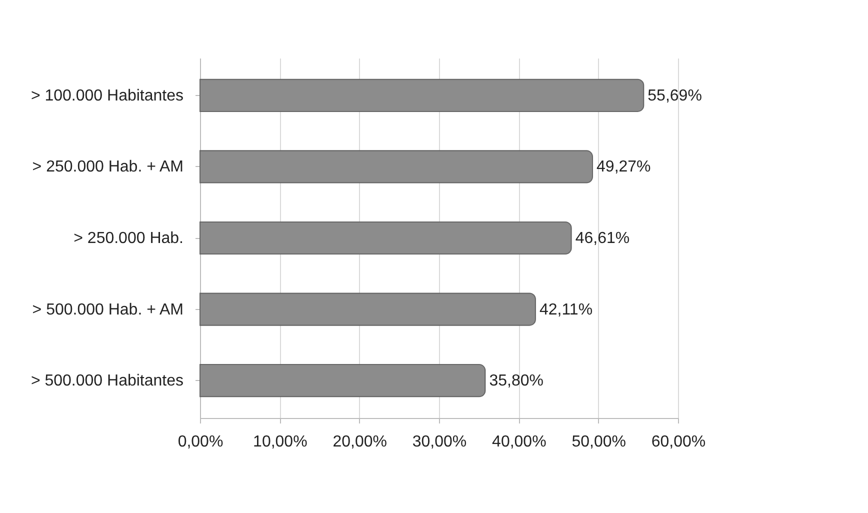 The height and width of the screenshot is (513, 868). What do you see at coordinates (623, 167) in the screenshot?
I see `data-label: 49,27%` at bounding box center [623, 167].